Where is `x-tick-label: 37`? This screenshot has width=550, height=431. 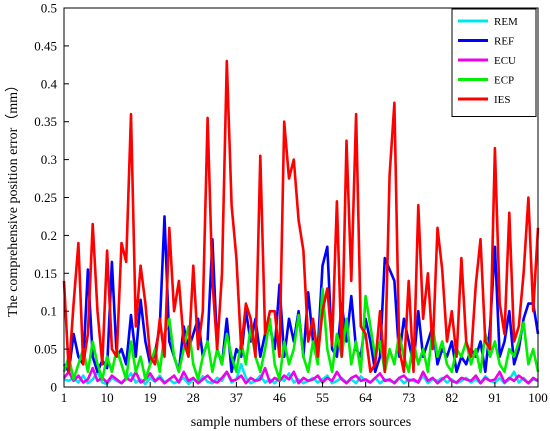 x-tick-label: 37 is located at coordinates (237, 397).